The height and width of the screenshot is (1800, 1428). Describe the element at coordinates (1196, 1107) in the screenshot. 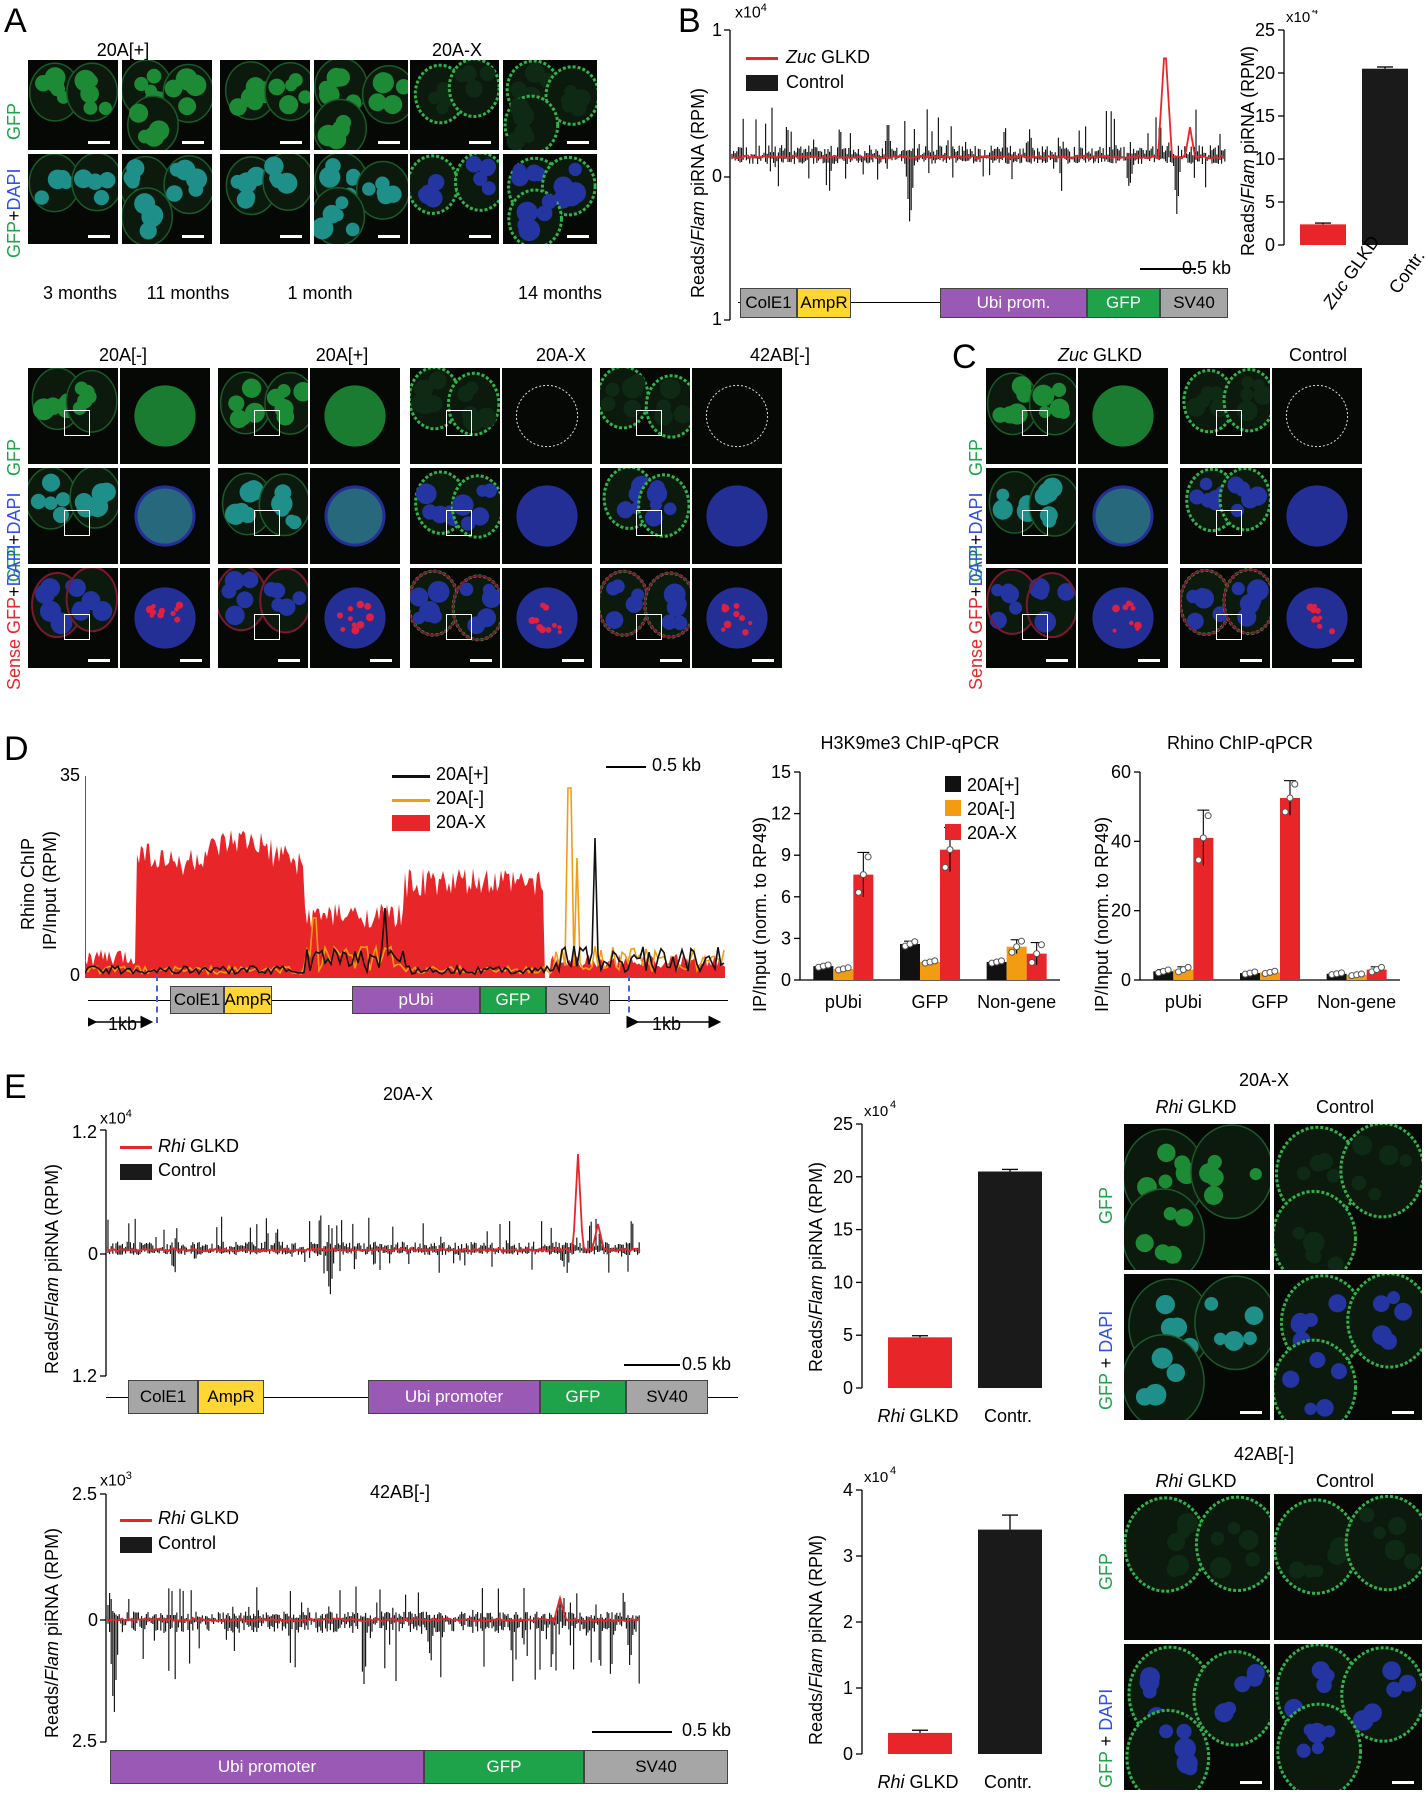

I see `e1-micro-kd: Rhi GLKD` at that location.